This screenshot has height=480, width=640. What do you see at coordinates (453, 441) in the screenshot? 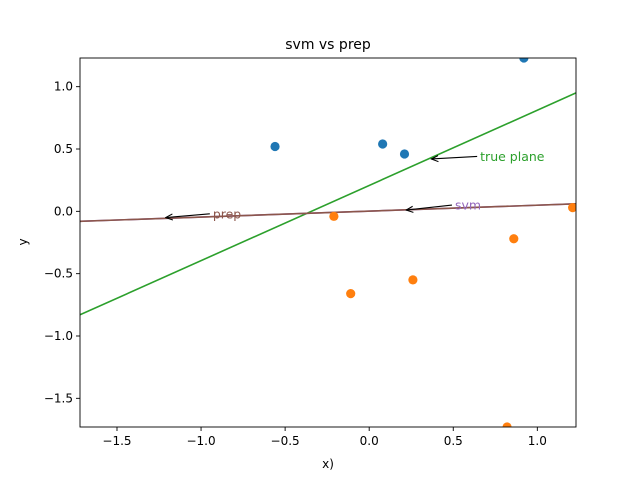
I see `x-tick-label: 0.5` at bounding box center [453, 441].